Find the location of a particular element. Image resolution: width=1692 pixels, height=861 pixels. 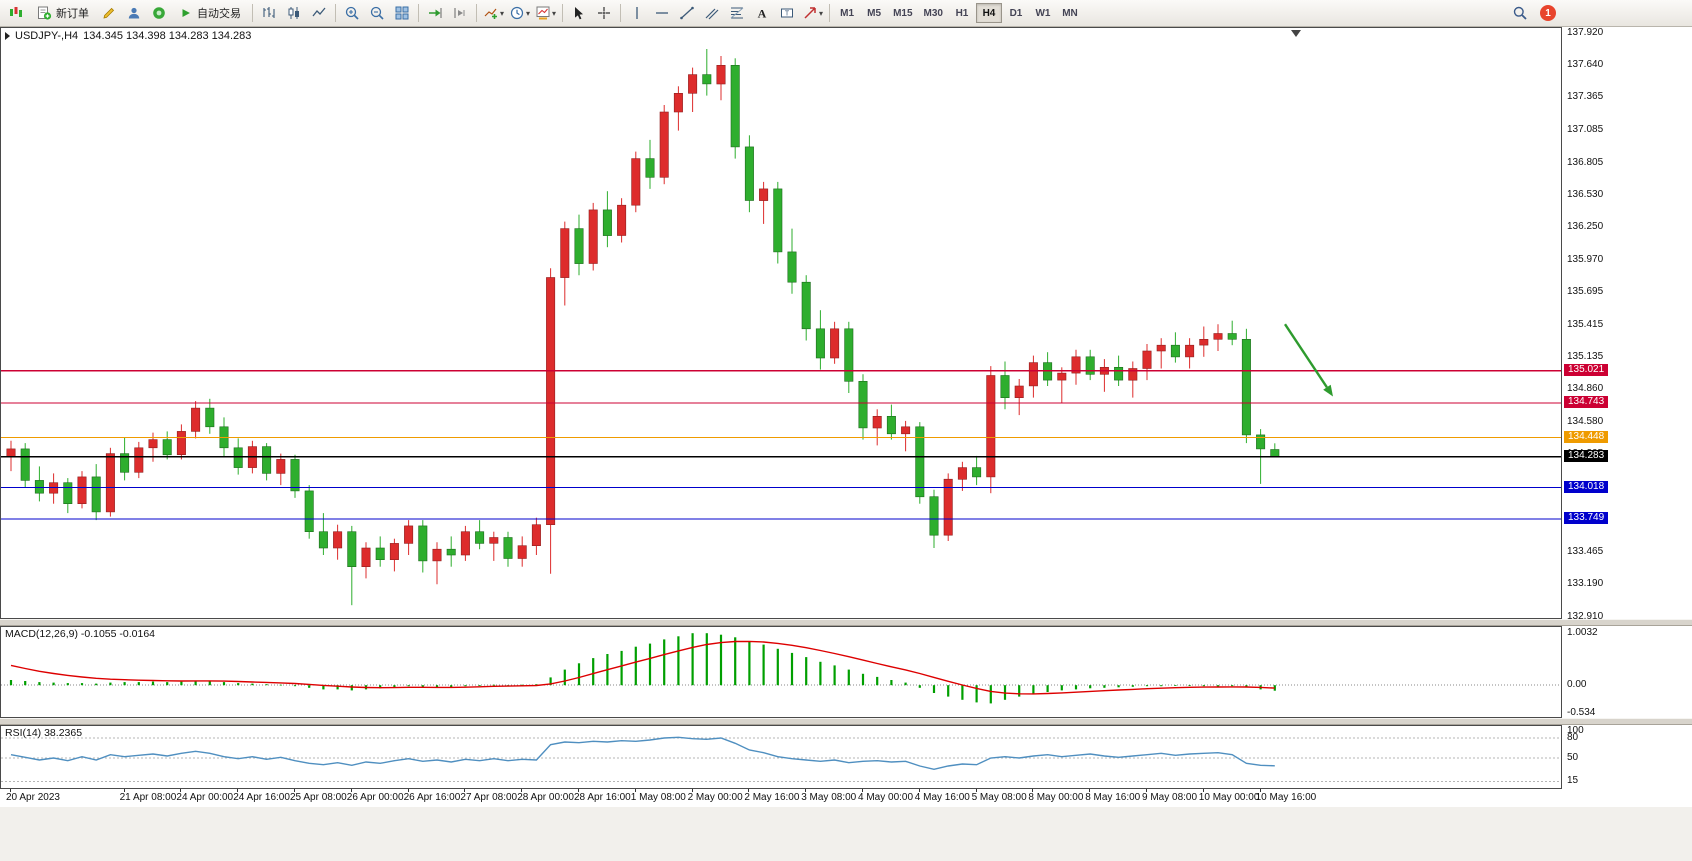

rsi-axis-label: 50 is located at coordinates (1573, 757).